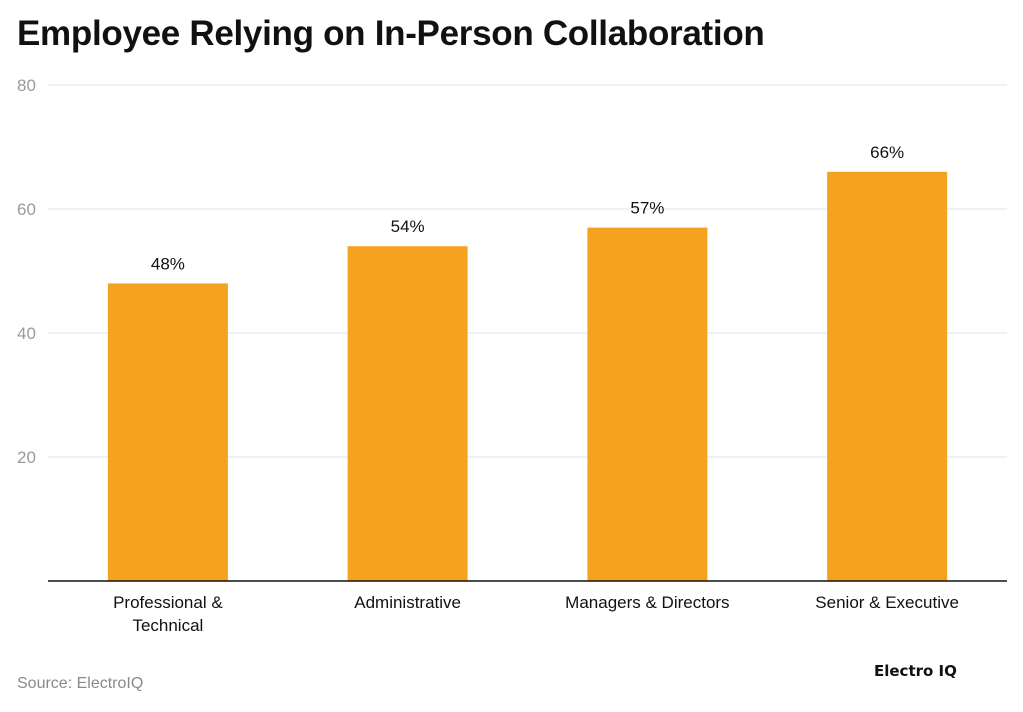 Image resolution: width=1023 pixels, height=712 pixels. What do you see at coordinates (887, 602) in the screenshot?
I see `x-tick-label: Senior & Executive` at bounding box center [887, 602].